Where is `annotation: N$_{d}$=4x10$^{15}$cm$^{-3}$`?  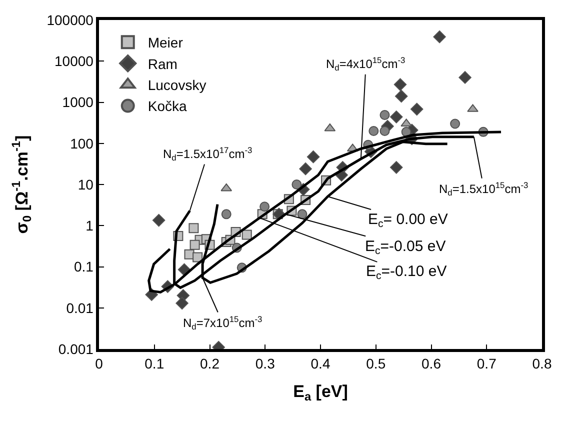
annotation: N$_{d}$=4x10$^{15}$cm$^{-3}$ is located at coordinates (366, 64).